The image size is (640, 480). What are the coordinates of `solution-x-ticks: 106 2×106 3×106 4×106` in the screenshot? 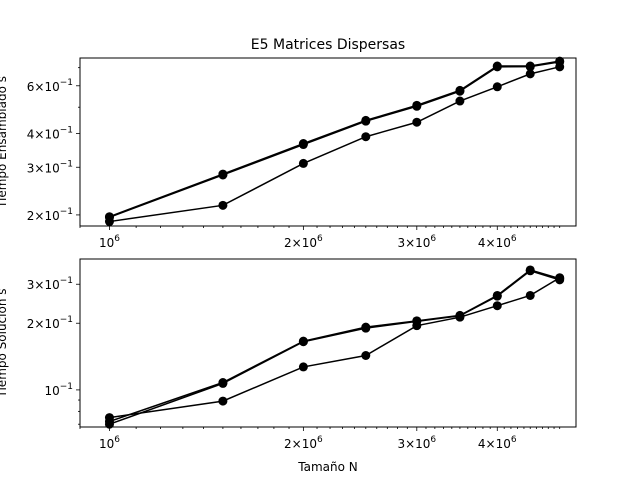 It's located at (320, 439).